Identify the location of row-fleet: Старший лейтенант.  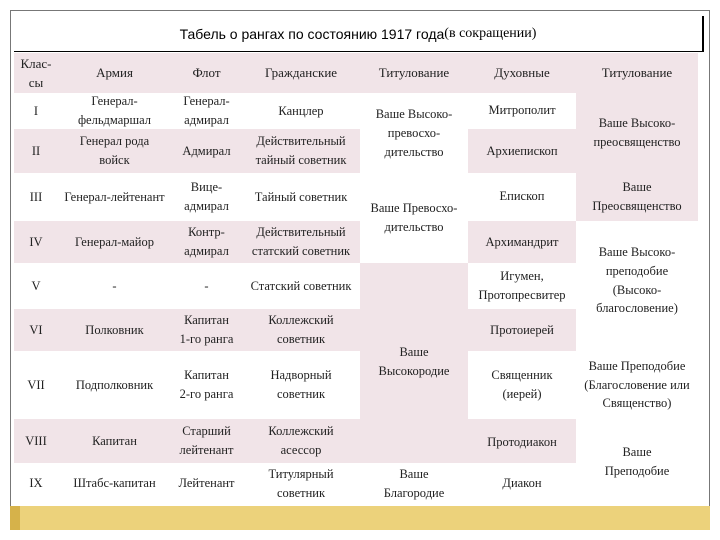
(206, 441).